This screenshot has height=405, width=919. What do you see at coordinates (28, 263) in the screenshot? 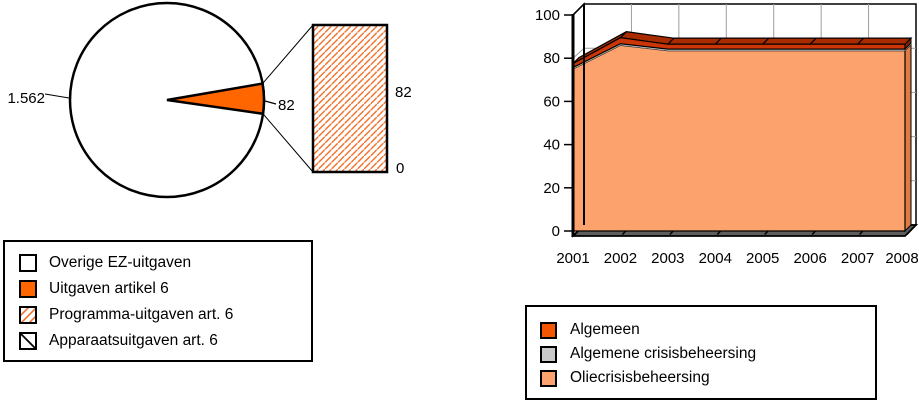
I see `white-swatch-icon` at bounding box center [28, 263].